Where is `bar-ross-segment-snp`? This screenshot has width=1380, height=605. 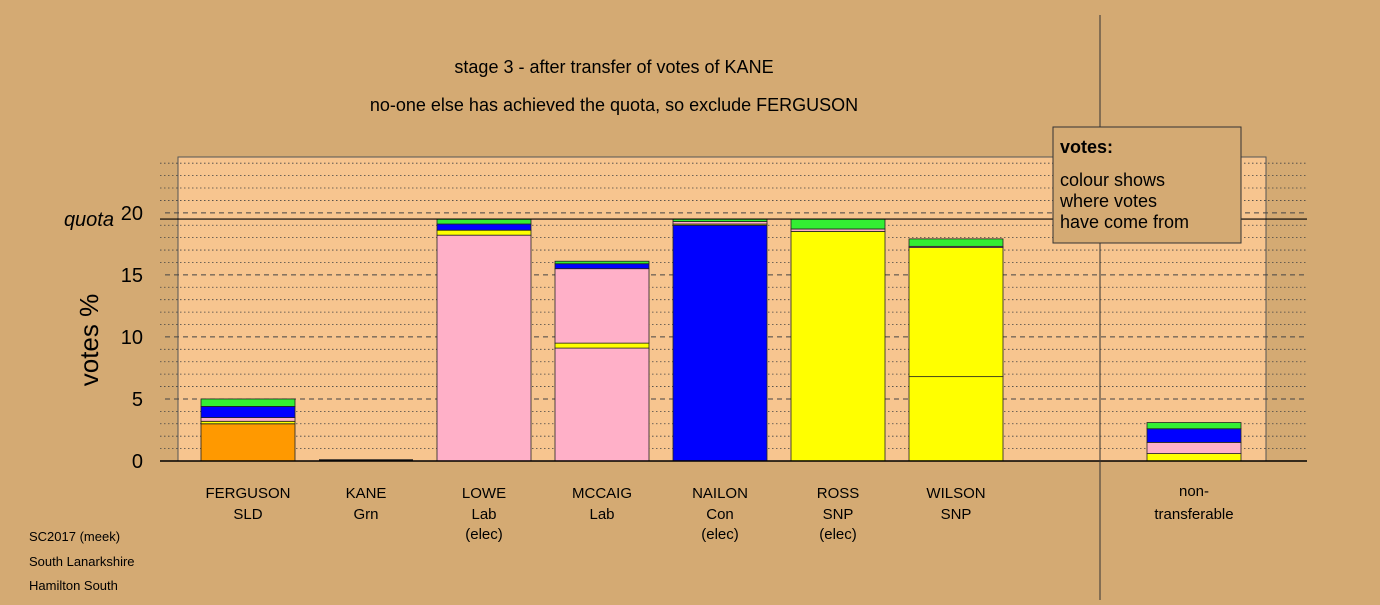
bar-ross-segment-snp is located at coordinates (838, 346).